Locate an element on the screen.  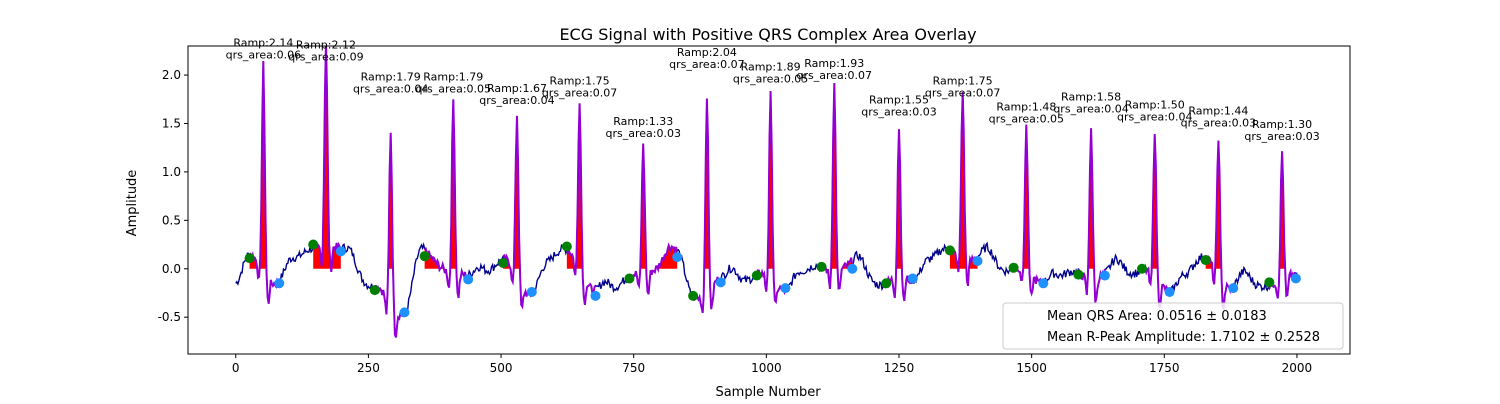
y-tick-label: 2.0 is located at coordinates (171, 75).